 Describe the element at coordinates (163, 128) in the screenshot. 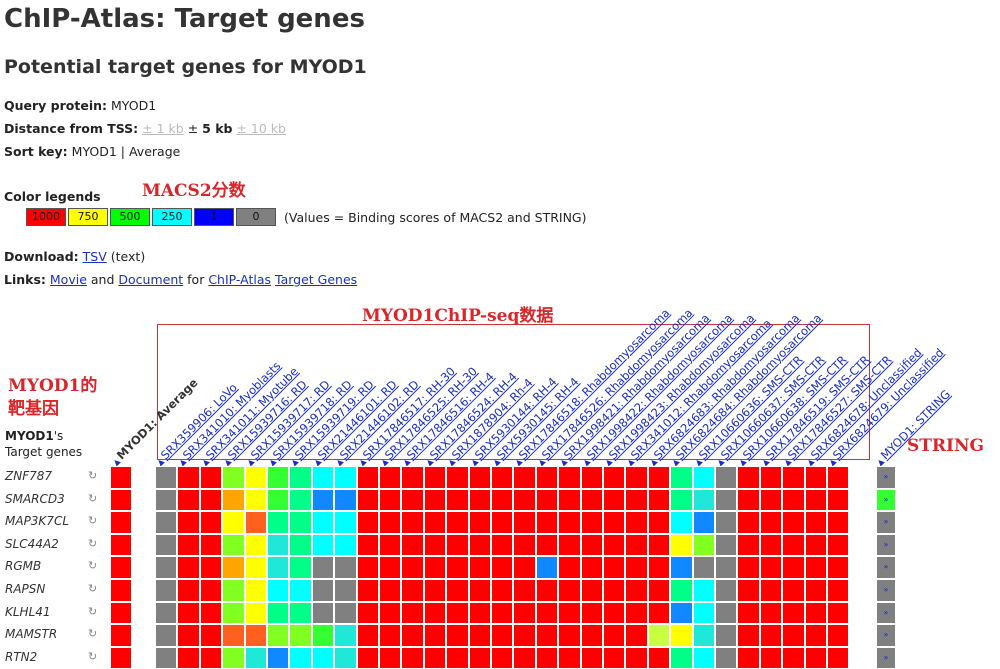

I see `distance-1kb-link: ± 1 kb` at that location.